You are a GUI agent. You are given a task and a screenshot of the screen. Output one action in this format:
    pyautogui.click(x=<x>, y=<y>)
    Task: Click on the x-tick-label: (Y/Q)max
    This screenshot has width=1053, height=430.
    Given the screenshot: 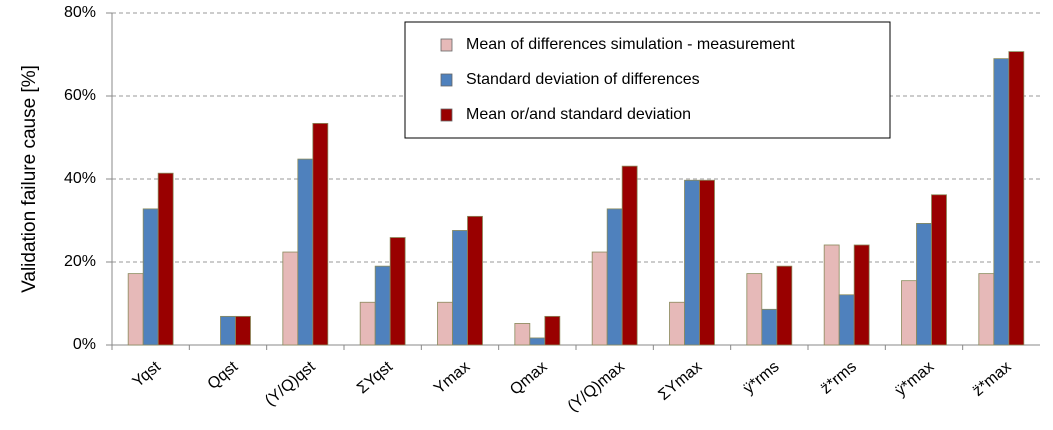 What is the action you would take?
    pyautogui.click(x=596, y=386)
    